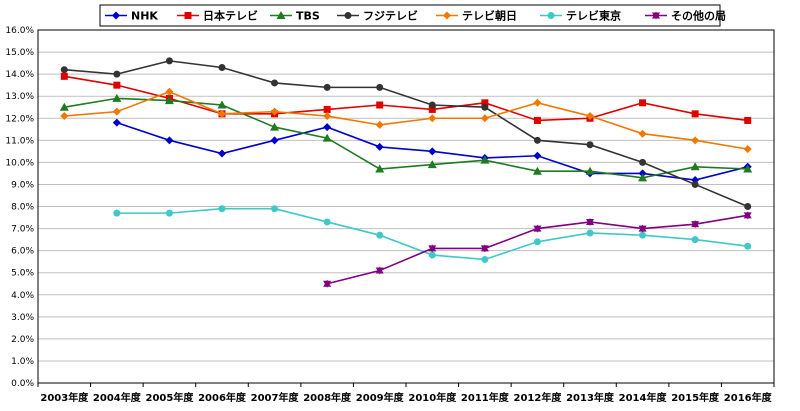 This screenshot has width=800, height=411. I want to click on x-tick-label: 2016年度, so click(748, 397).